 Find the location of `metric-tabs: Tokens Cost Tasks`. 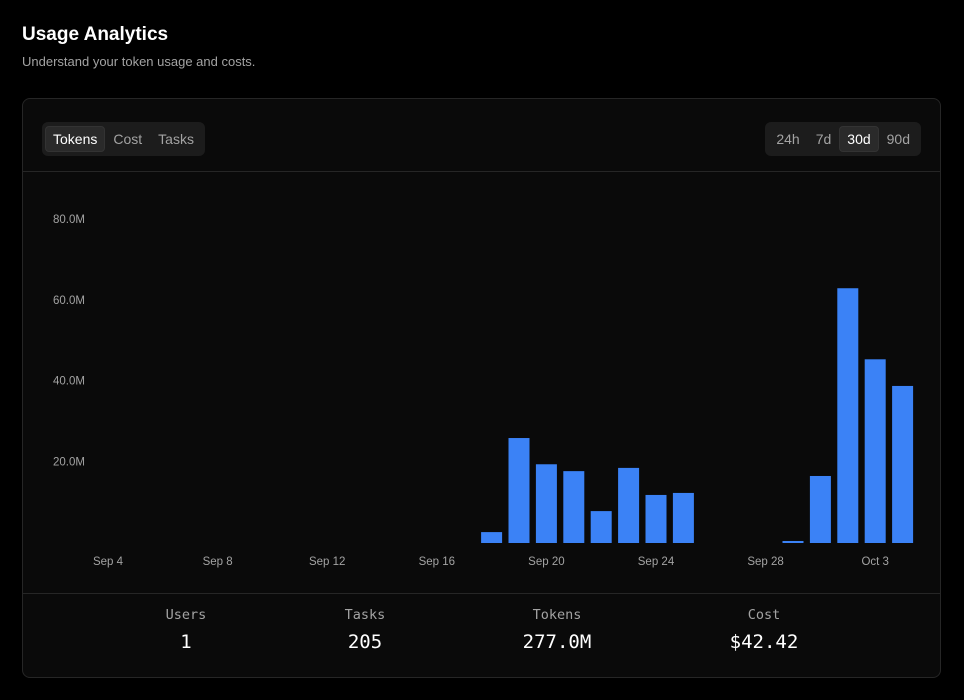

metric-tabs: Tokens Cost Tasks is located at coordinates (123, 139).